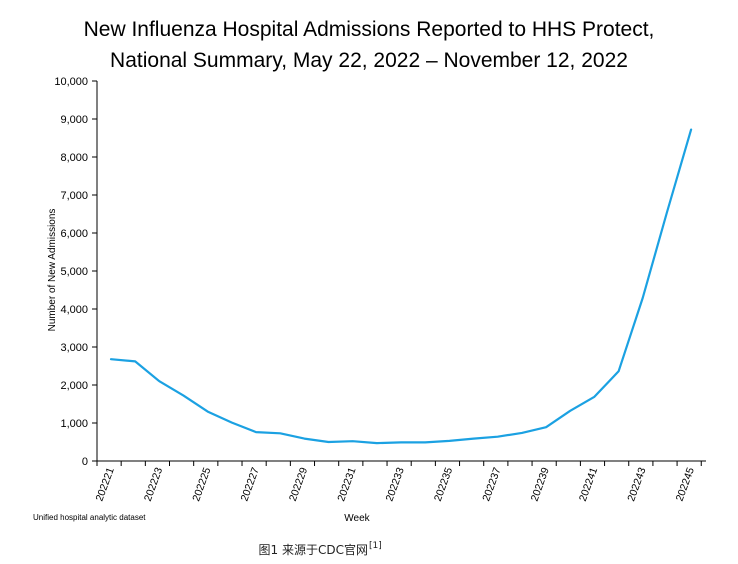  Describe the element at coordinates (52, 270) in the screenshot. I see `y-axis-label: Number of New Admissions` at that location.